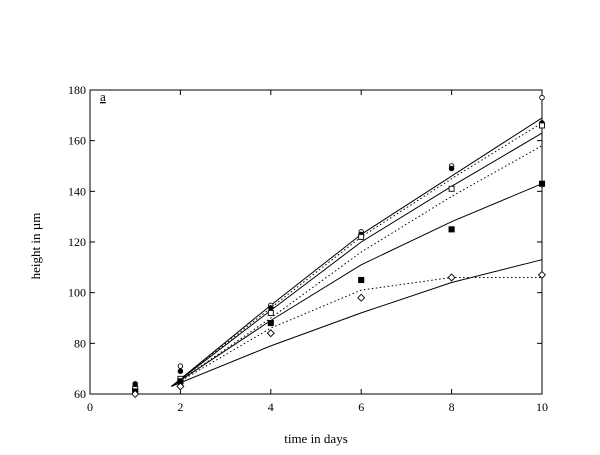 The width and height of the screenshot is (600, 455). I want to click on y-tick-label: 60, so click(80, 394).